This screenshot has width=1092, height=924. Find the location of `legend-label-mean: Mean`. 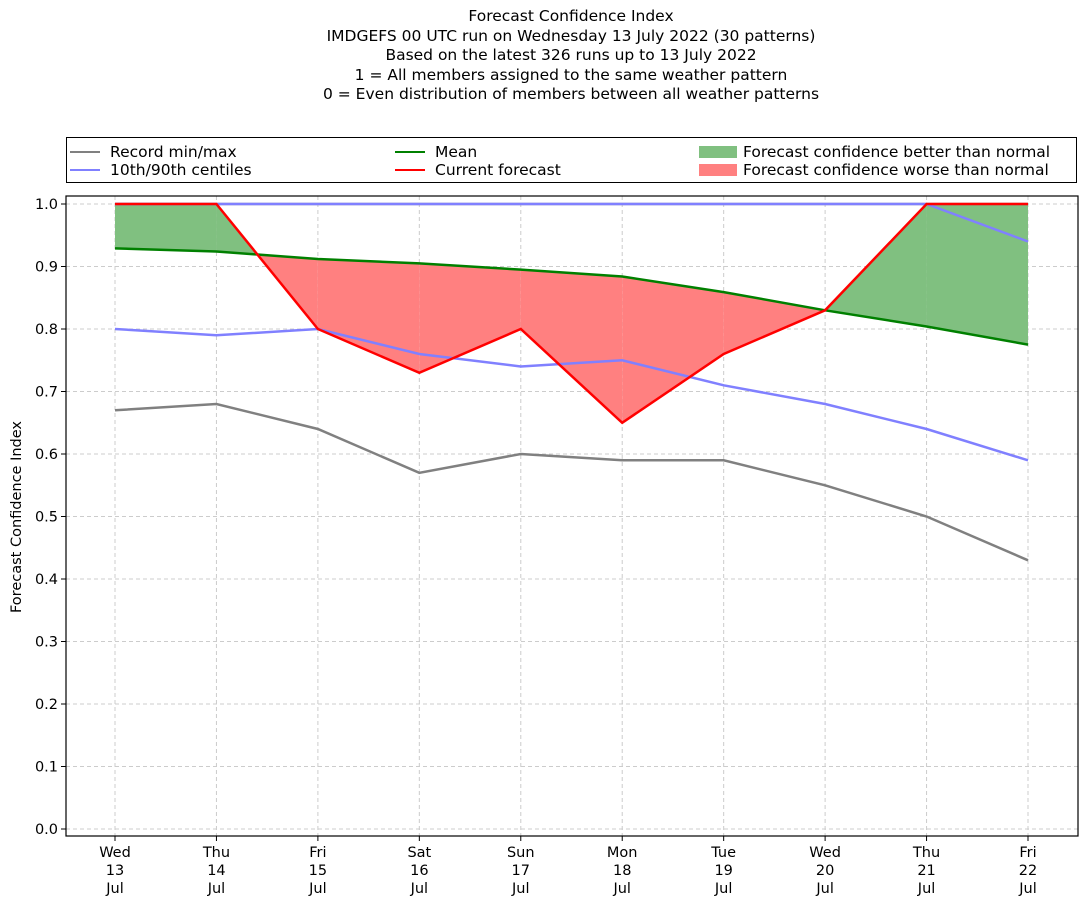

legend-label-mean: Mean is located at coordinates (456, 152).